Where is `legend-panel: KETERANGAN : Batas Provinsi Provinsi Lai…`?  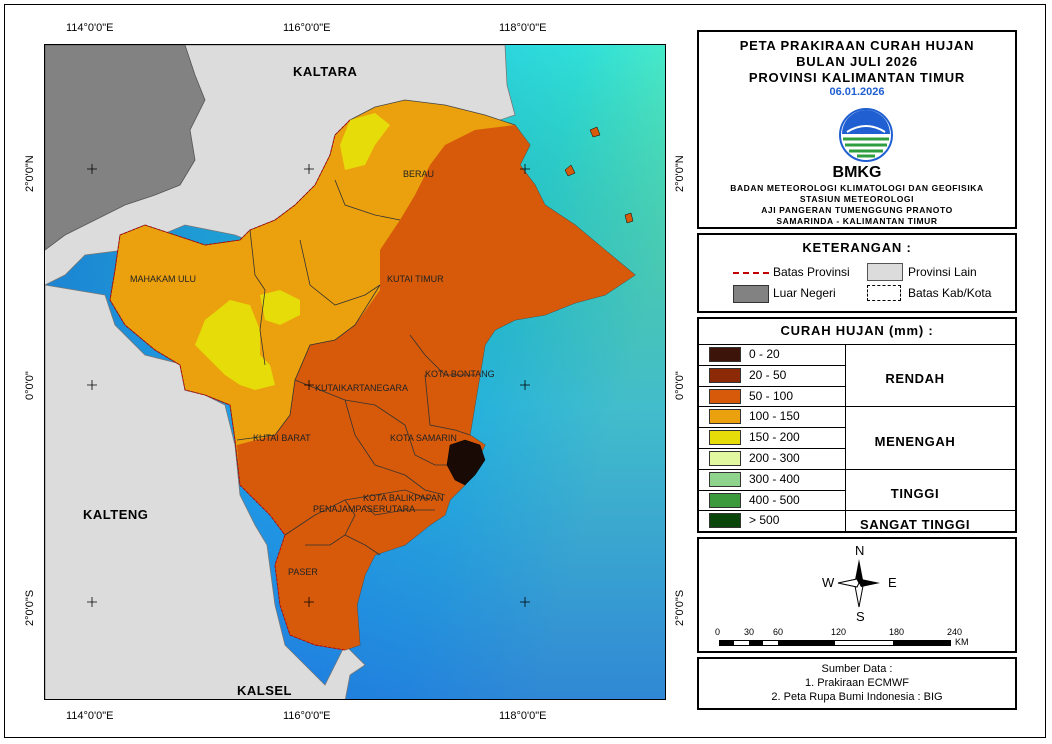
legend-panel: KETERANGAN : Batas Provinsi Provinsi Lai… is located at coordinates (857, 273).